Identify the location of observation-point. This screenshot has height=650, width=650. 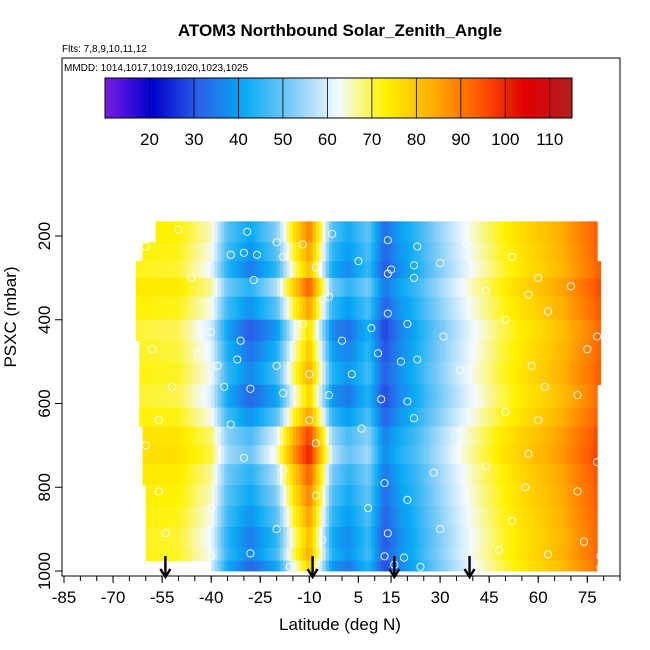
(302, 244).